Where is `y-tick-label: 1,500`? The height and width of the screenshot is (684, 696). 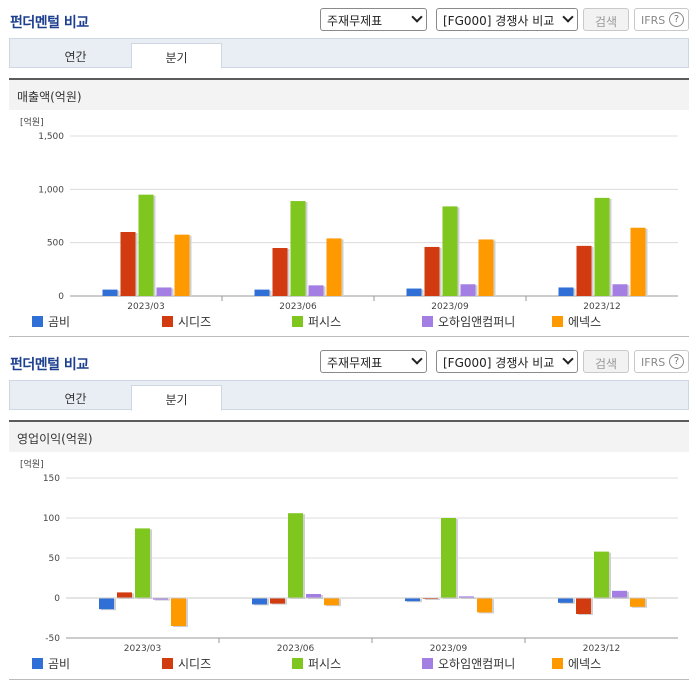
y-tick-label: 1,500 is located at coordinates (51, 137).